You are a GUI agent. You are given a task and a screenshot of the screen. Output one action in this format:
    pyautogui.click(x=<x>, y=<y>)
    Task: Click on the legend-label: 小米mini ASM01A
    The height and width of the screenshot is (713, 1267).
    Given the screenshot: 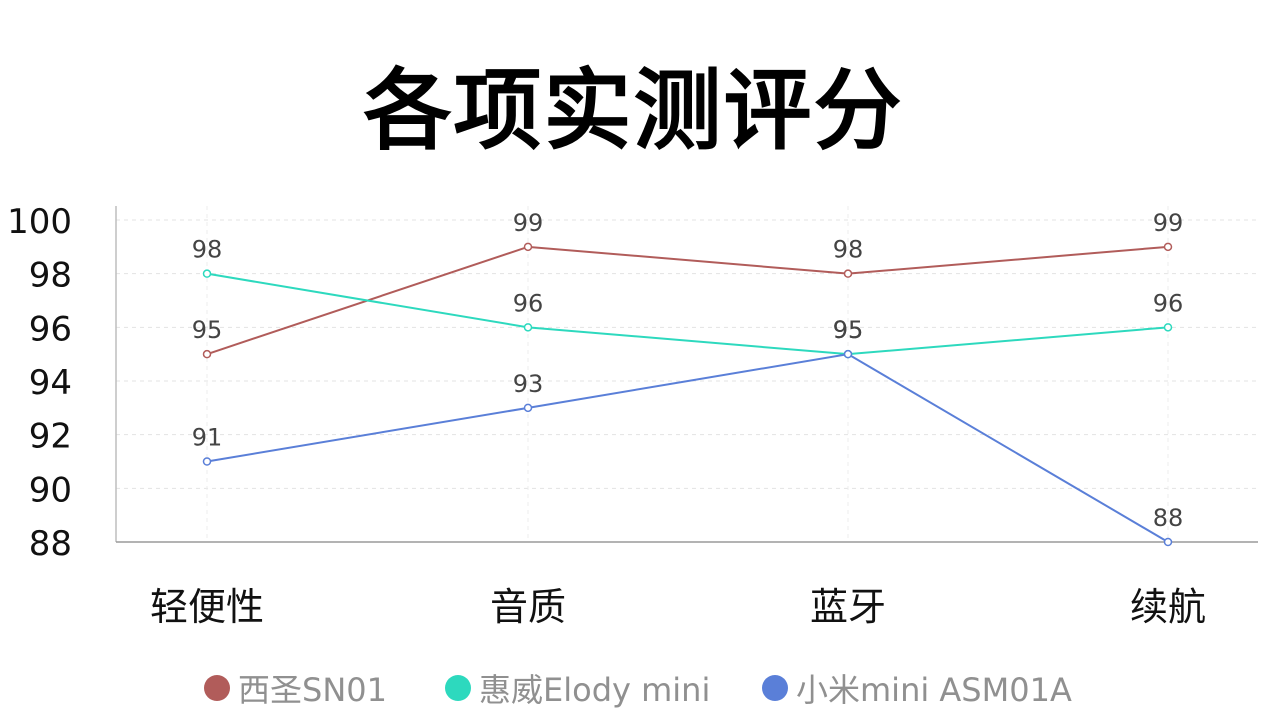 What is the action you would take?
    pyautogui.click(x=934, y=690)
    